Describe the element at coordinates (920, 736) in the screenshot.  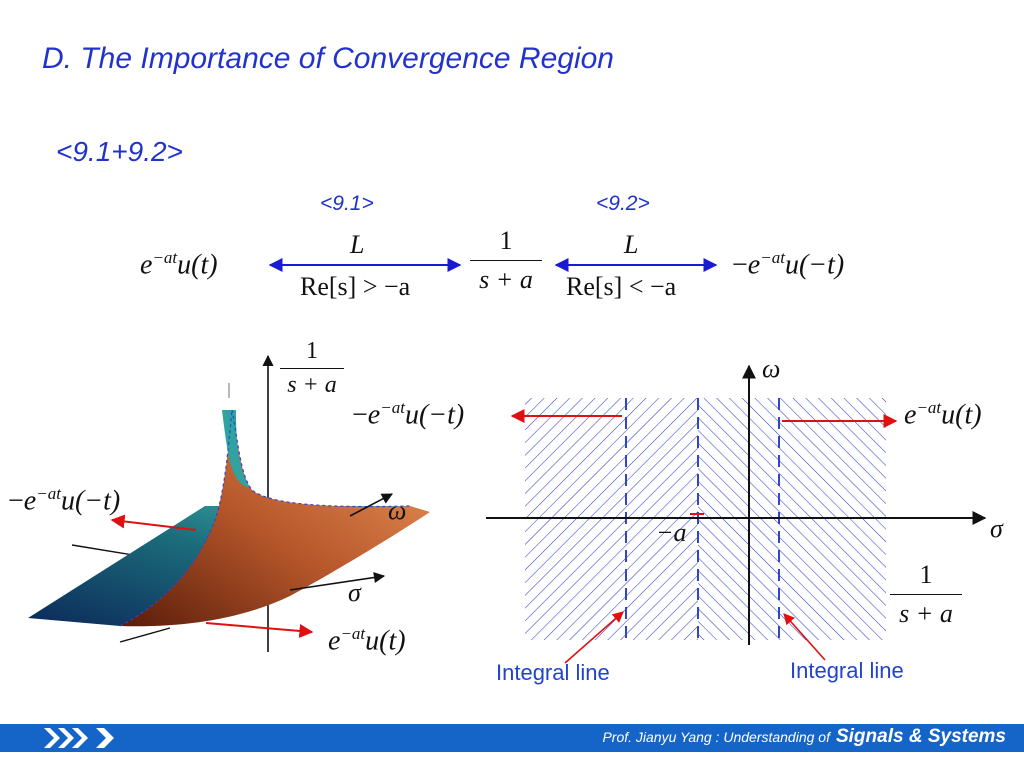
I see `footer-brand: Signals & Systems` at that location.